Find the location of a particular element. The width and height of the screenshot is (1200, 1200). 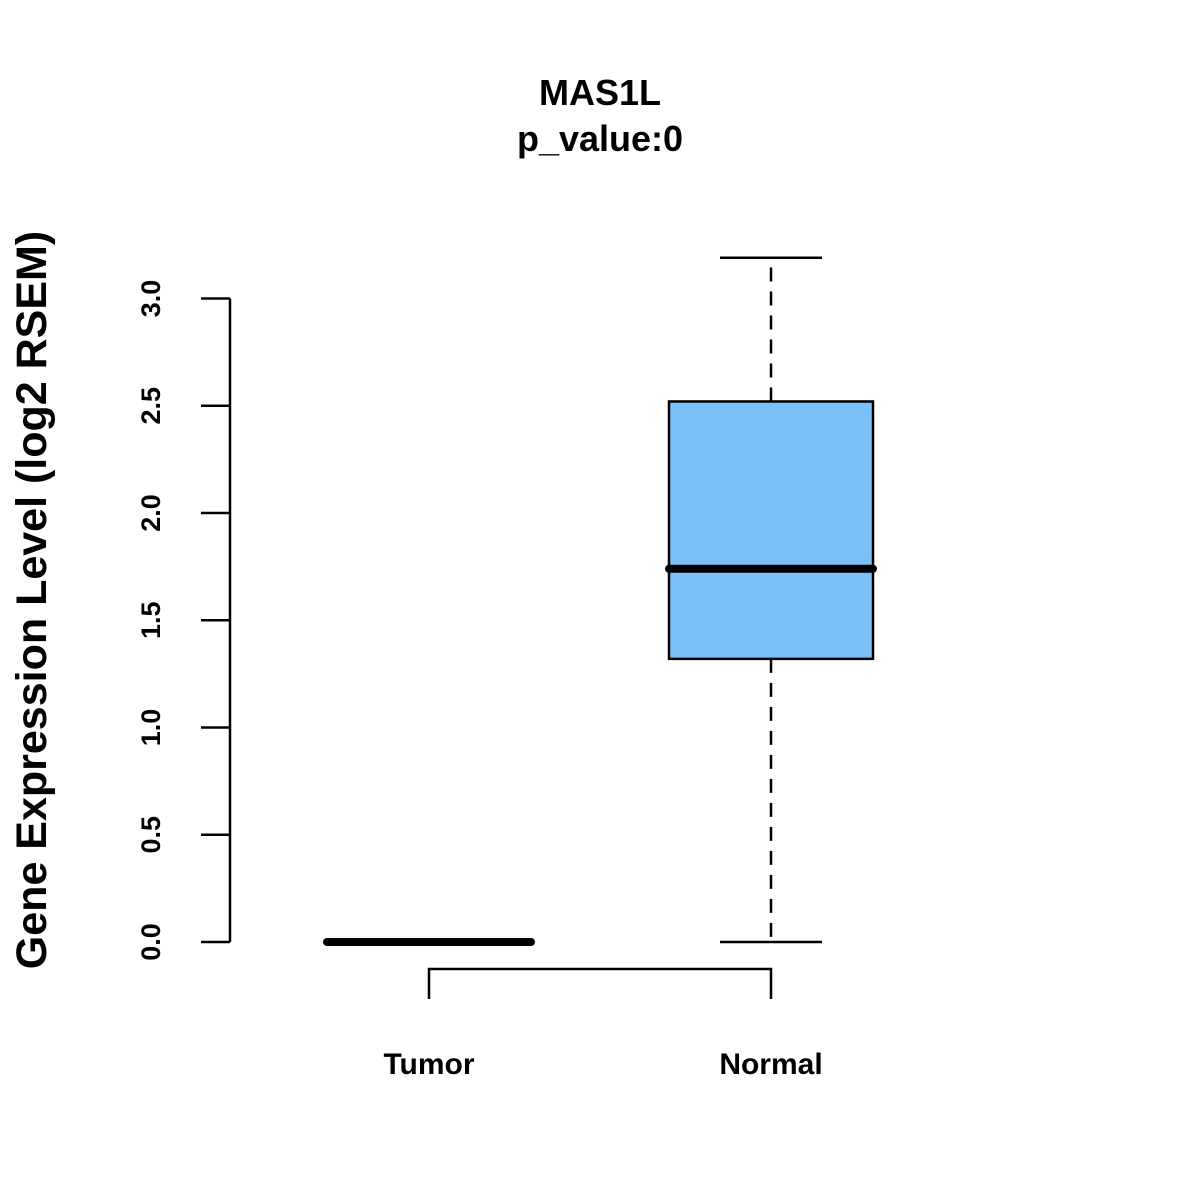

group-bracket is located at coordinates (600, 983).